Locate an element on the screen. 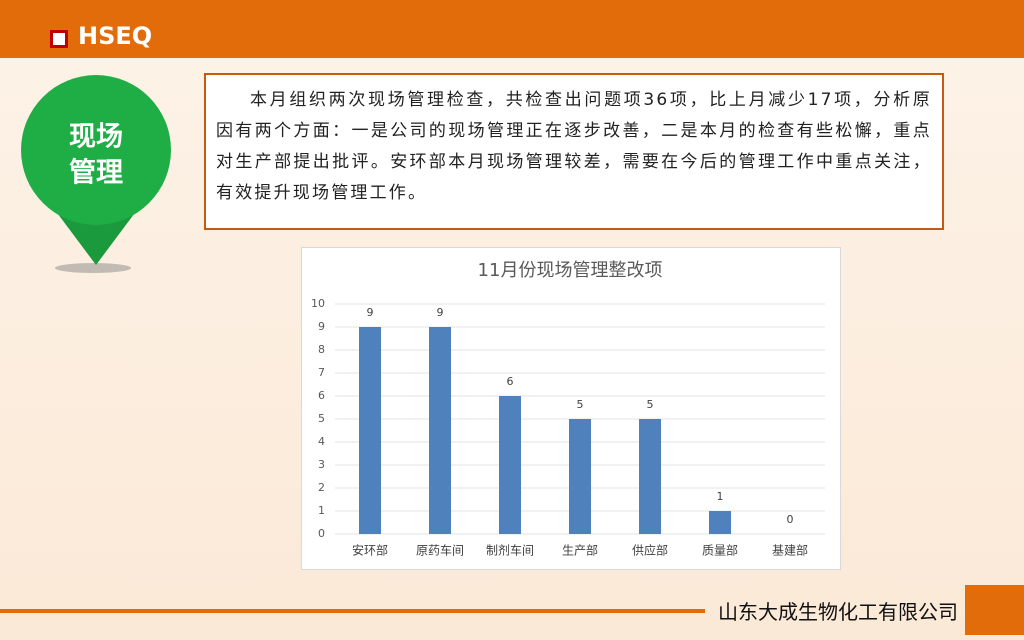  y-tick-label: 9 is located at coordinates (321, 326).